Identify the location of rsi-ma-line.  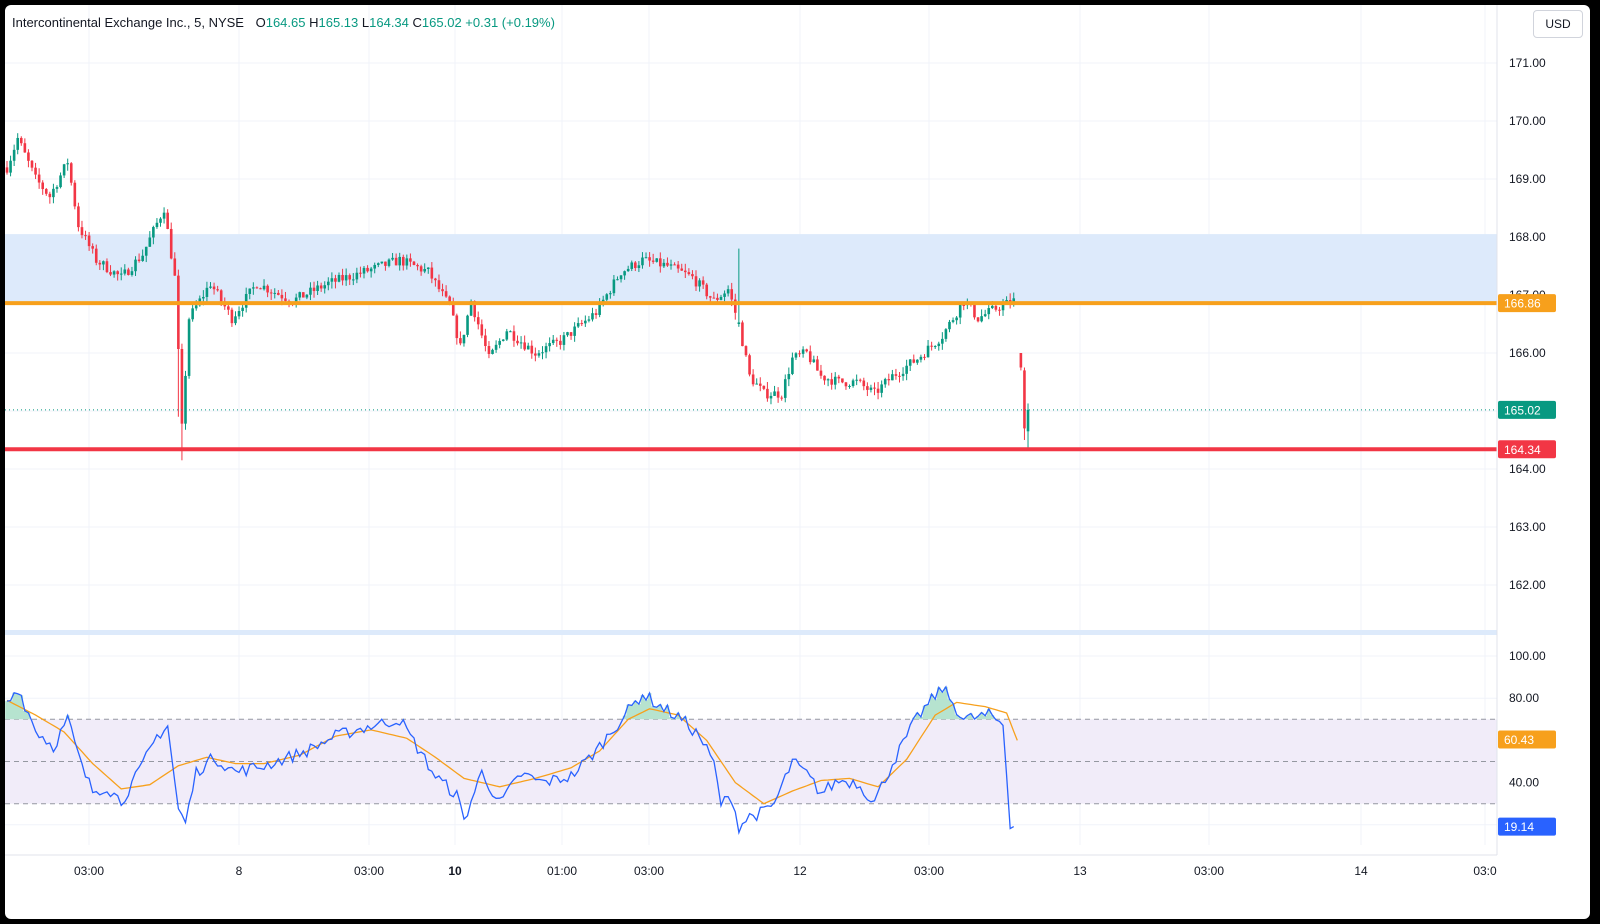
(512, 752).